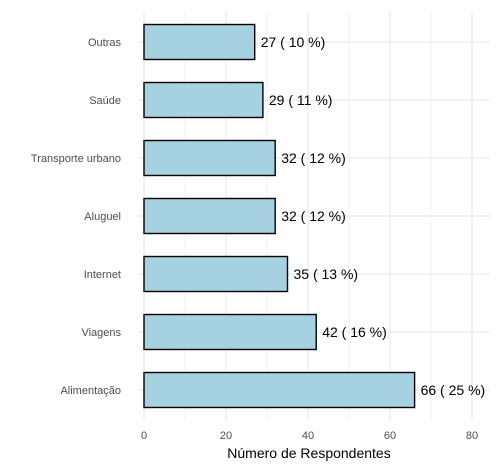 The height and width of the screenshot is (467, 496). What do you see at coordinates (105, 43) in the screenshot?
I see `category-label: Outras` at bounding box center [105, 43].